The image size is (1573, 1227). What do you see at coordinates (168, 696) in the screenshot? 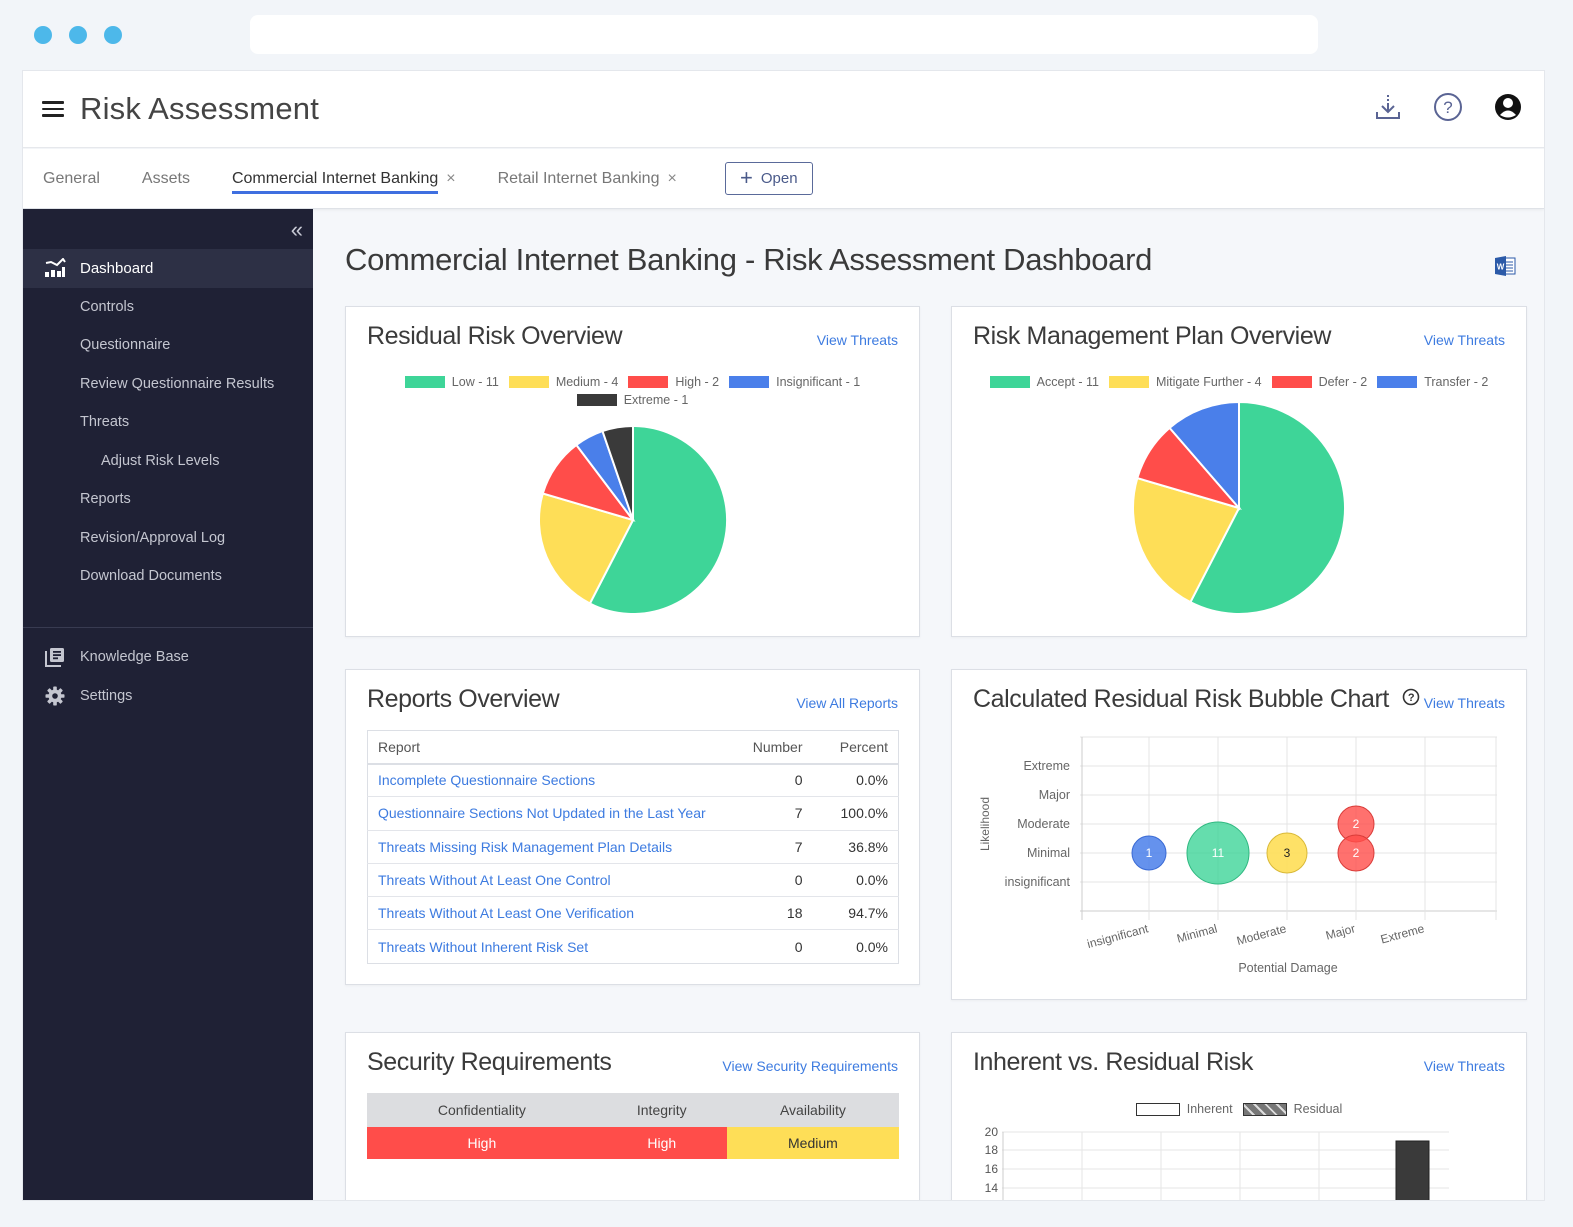
I see `sidebar-item-settings: Settings` at bounding box center [168, 696].